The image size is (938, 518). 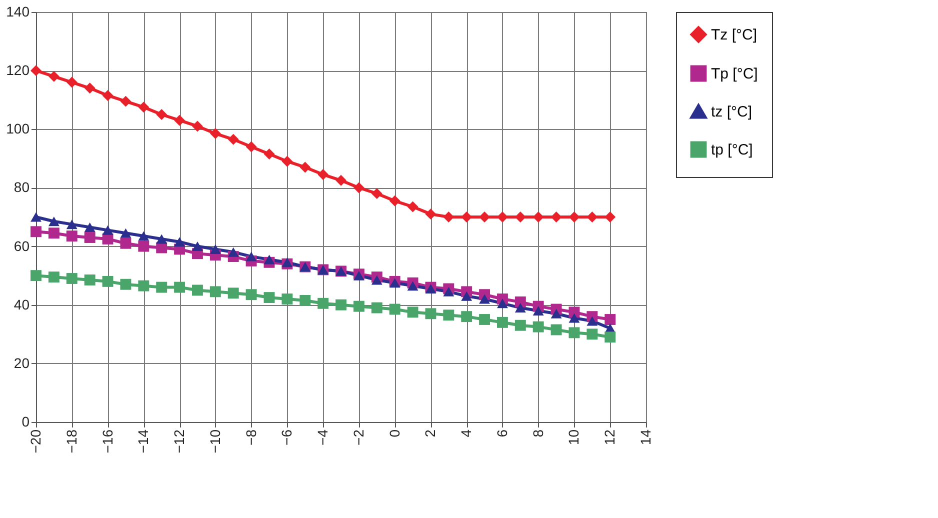 What do you see at coordinates (646, 437) in the screenshot?
I see `x-tick-label: 14` at bounding box center [646, 437].